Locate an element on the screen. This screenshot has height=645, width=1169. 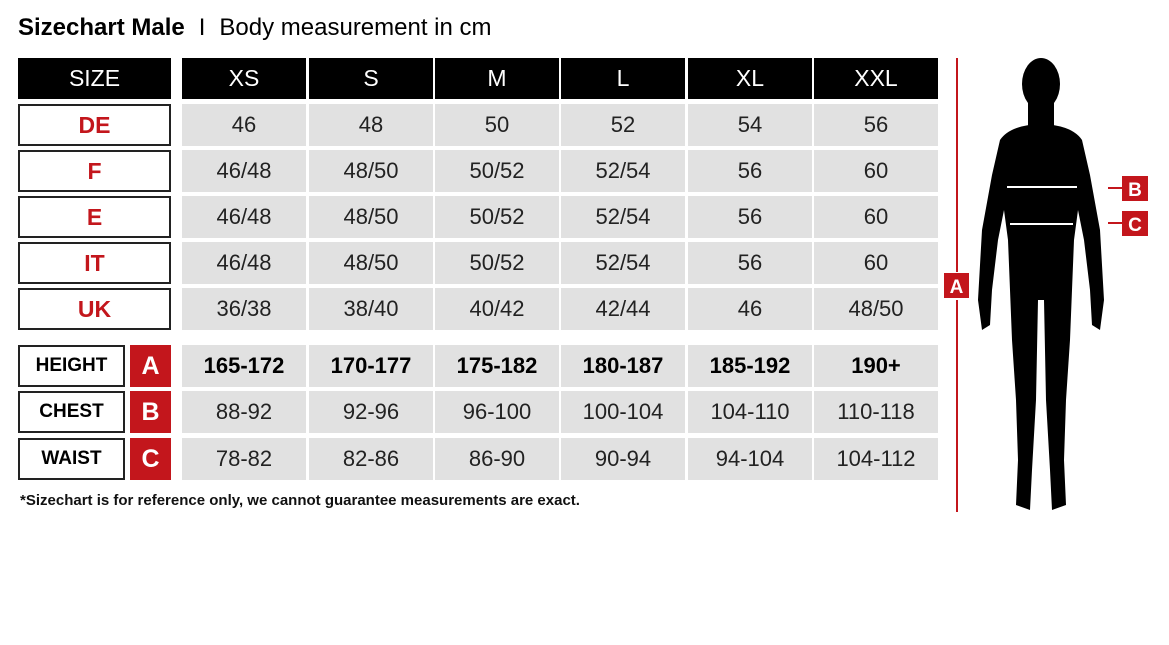
table-cell: 185-192 is located at coordinates (750, 366).